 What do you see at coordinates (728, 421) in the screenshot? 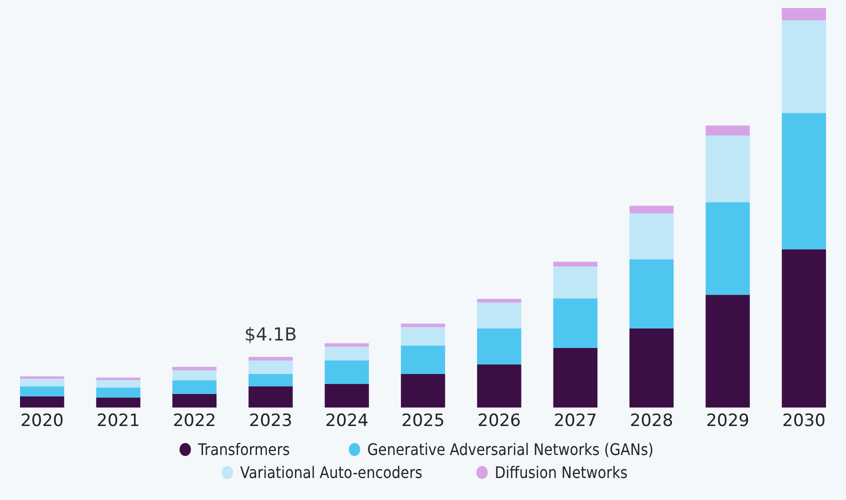
I see `x-tick-label: 2029` at bounding box center [728, 421].